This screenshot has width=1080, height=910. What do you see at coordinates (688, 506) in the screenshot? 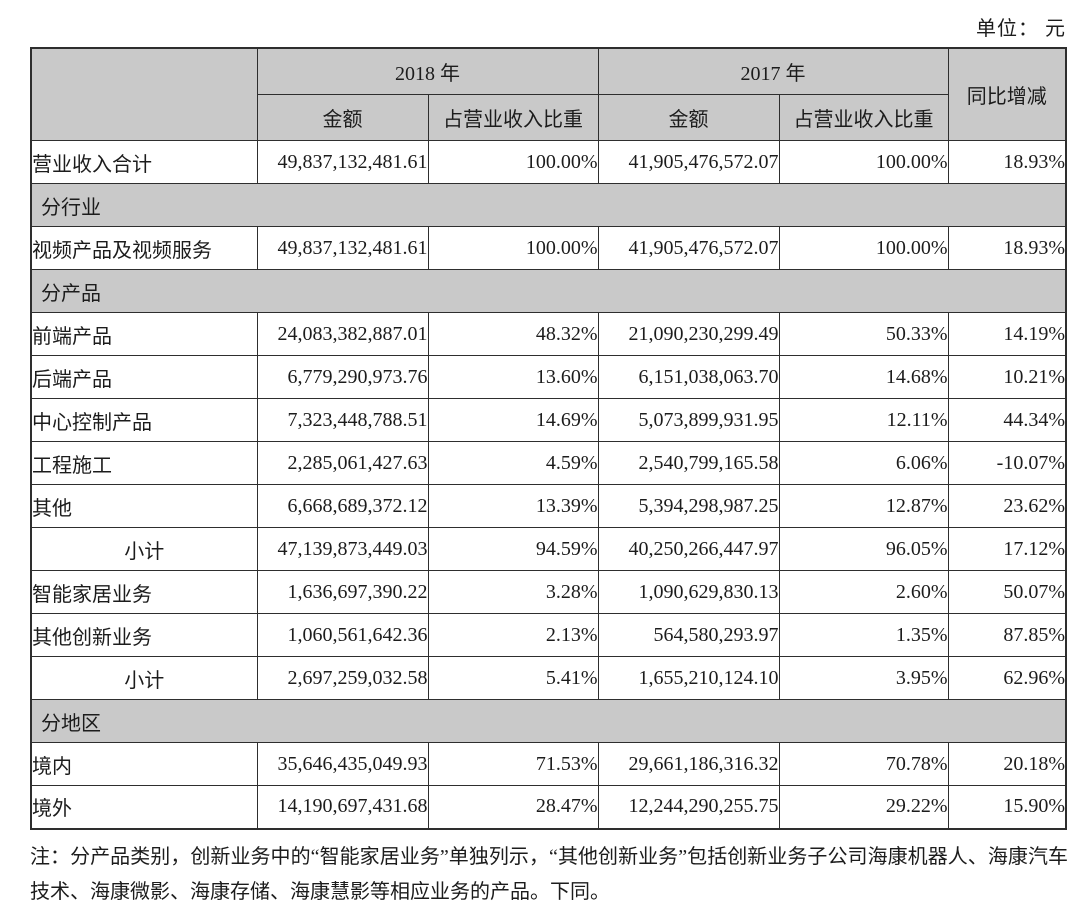
I see `amount-2017: 5,394,298,987.25` at bounding box center [688, 506].